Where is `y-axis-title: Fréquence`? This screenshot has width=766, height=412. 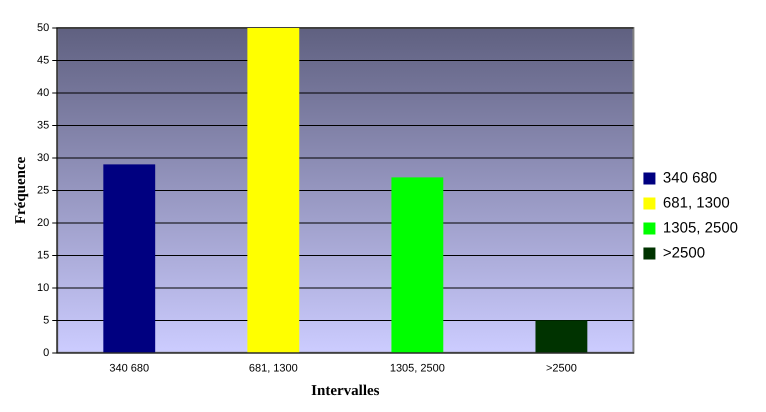
y-axis-title: Fréquence is located at coordinates (20, 190).